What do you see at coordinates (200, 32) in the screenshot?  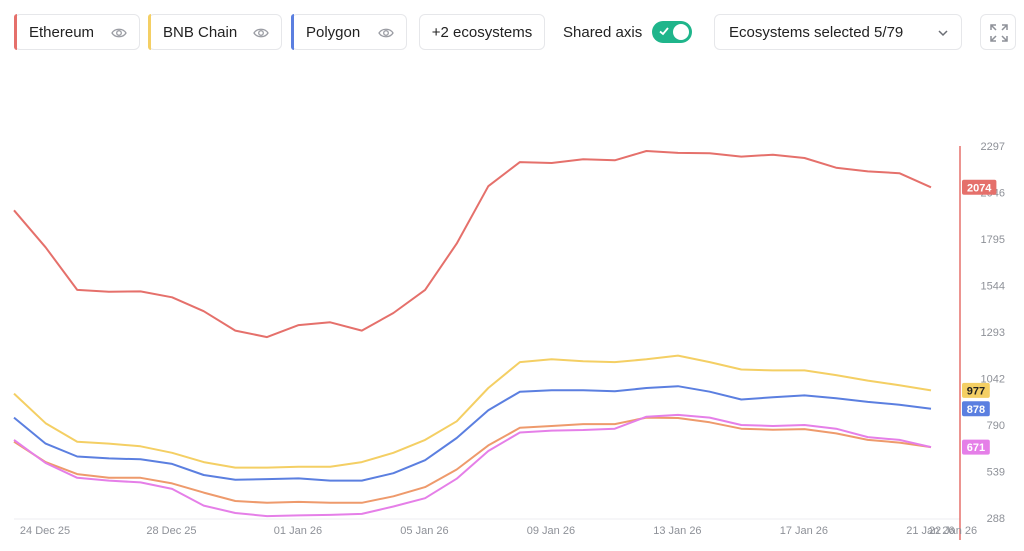 I see `legend-label: BNB Chain` at bounding box center [200, 32].